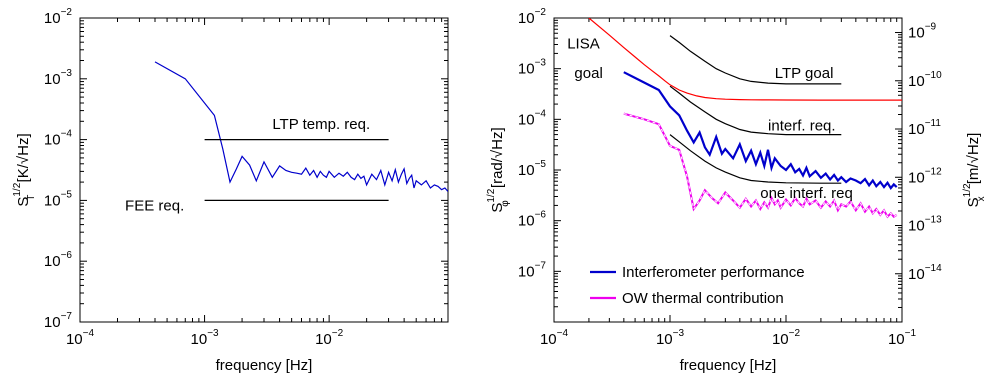 The height and width of the screenshot is (382, 988). I want to click on series-one-interf-req, so click(755, 159).